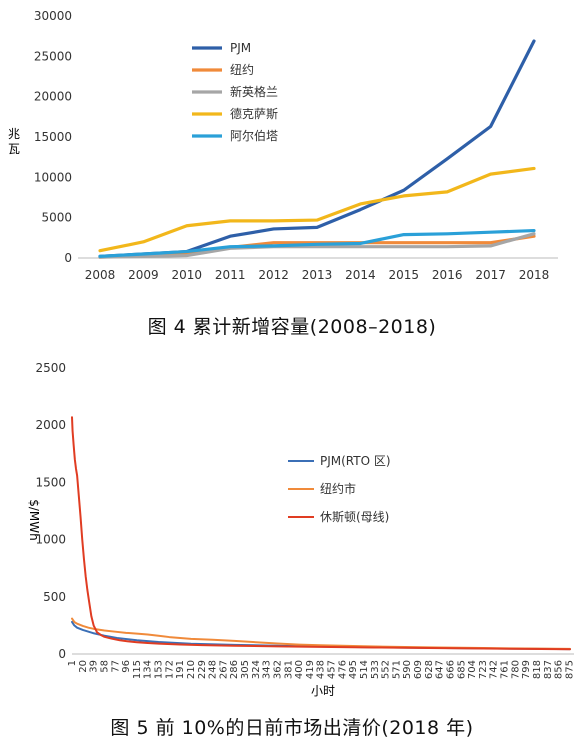 This screenshot has height=746, width=584. What do you see at coordinates (53, 16) in the screenshot?
I see `fig4-y-tick-6: 30000` at bounding box center [53, 16].